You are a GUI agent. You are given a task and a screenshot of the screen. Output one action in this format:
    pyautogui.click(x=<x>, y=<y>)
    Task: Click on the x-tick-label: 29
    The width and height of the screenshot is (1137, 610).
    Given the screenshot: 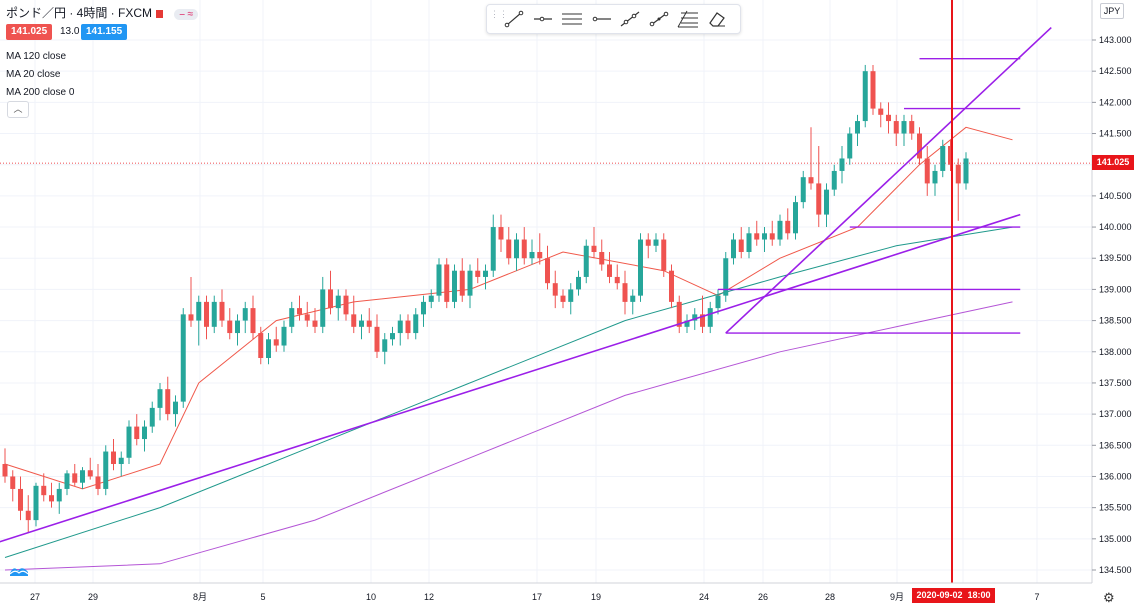 What is the action you would take?
    pyautogui.click(x=93, y=597)
    